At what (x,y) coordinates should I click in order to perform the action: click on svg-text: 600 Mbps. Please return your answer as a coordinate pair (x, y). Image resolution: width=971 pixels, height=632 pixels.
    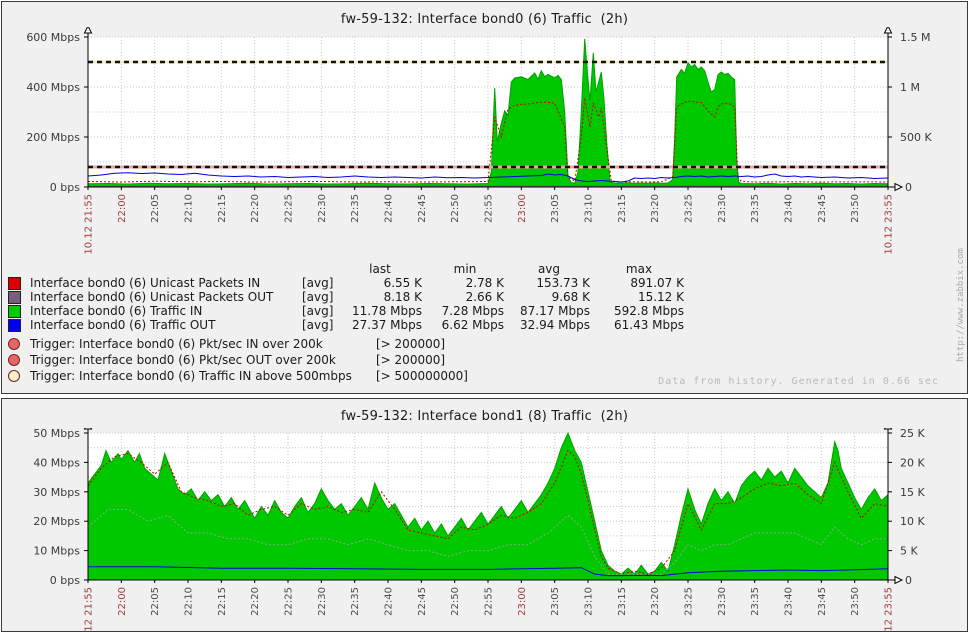
    Looking at the image, I should click on (53, 37).